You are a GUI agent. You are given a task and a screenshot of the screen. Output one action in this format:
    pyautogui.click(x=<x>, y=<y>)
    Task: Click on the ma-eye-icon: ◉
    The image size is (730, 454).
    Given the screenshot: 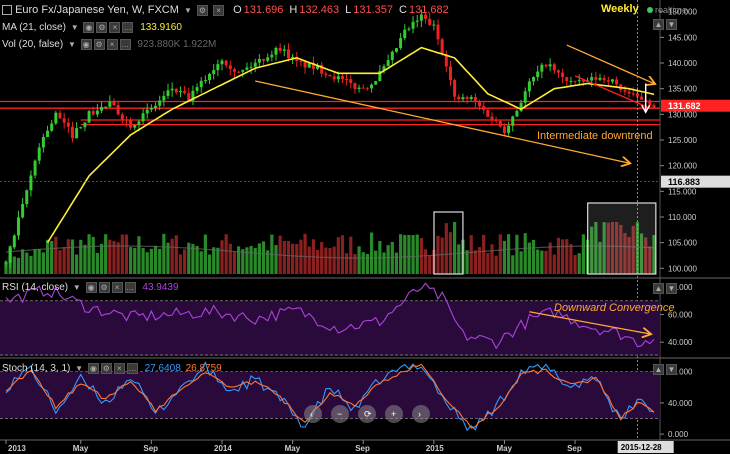 What is the action you would take?
    pyautogui.click(x=89, y=27)
    